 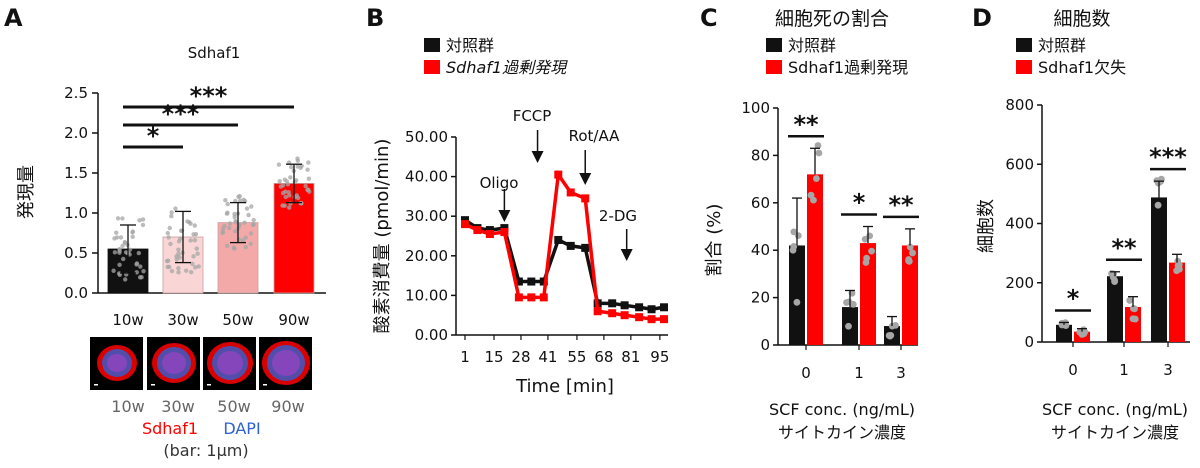 I want to click on panel-b-ylabel: 酸素消費量 (pmol/min), so click(x=382, y=236).